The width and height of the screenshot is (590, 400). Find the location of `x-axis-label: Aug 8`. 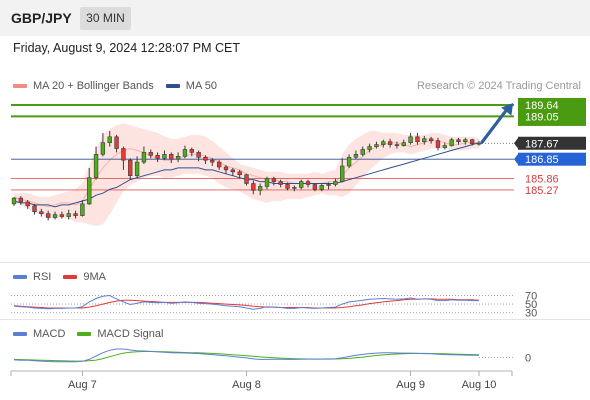

x-axis-label: Aug 8 is located at coordinates (246, 385).